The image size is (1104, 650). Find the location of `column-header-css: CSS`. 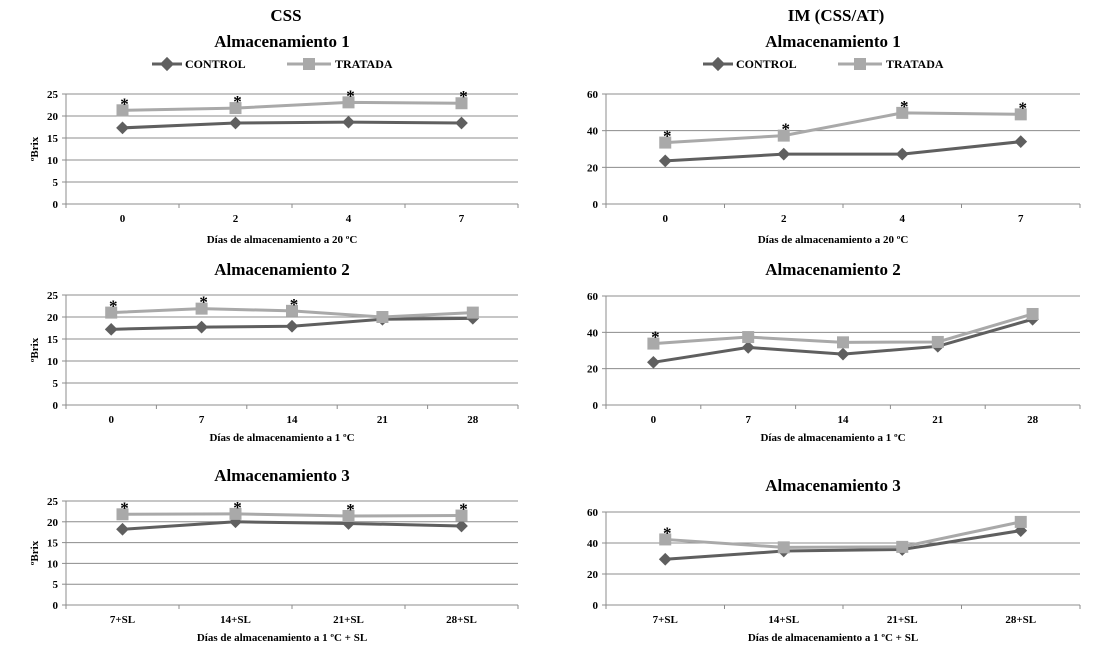

column-header-css: CSS is located at coordinates (285, 15).